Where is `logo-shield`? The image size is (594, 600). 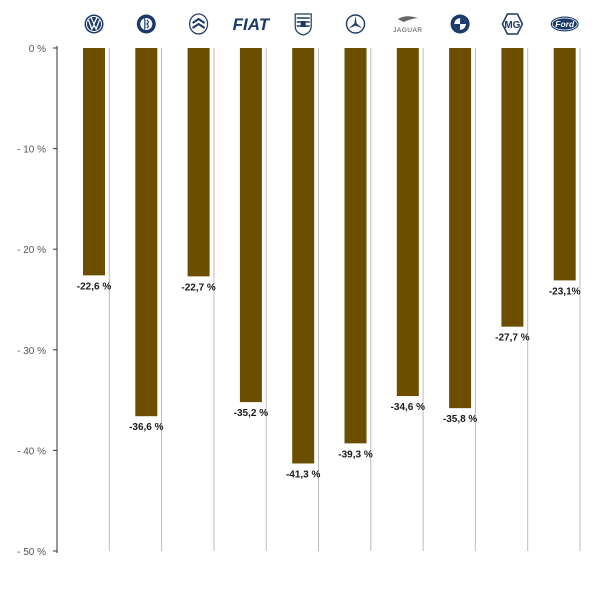 logo-shield is located at coordinates (303, 24).